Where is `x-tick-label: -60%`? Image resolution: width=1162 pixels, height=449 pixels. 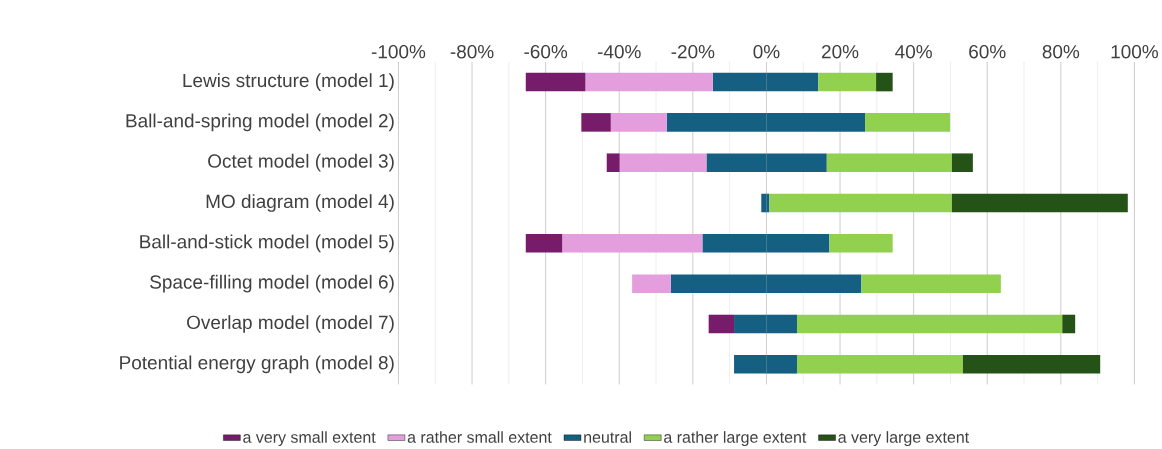 x-tick-label: -60% is located at coordinates (546, 51).